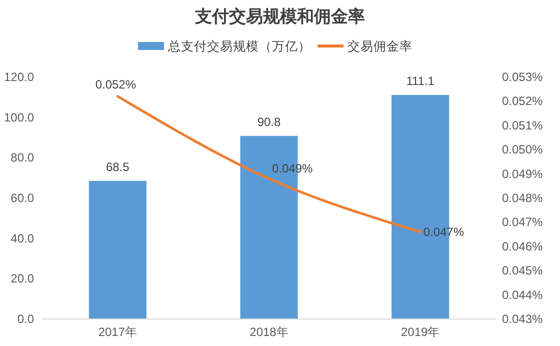 The width and height of the screenshot is (560, 346). What do you see at coordinates (269, 332) in the screenshot?
I see `x-tick-label: 2018年` at bounding box center [269, 332].